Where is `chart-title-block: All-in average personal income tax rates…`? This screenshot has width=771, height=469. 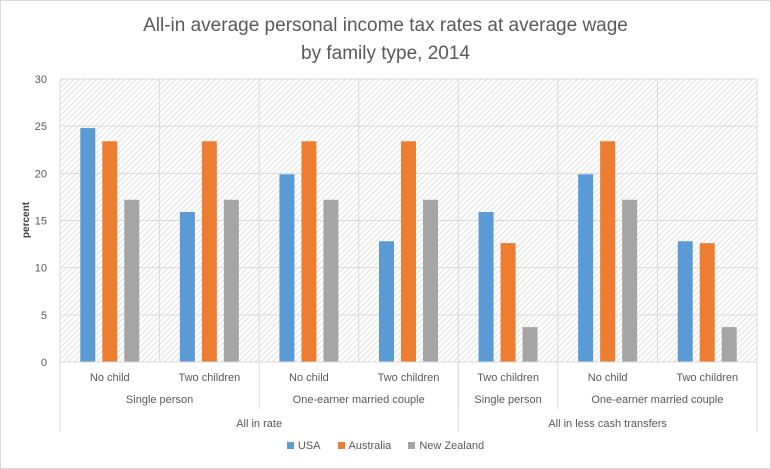 chart-title-block: All-in average personal income tax rates… is located at coordinates (385, 40).